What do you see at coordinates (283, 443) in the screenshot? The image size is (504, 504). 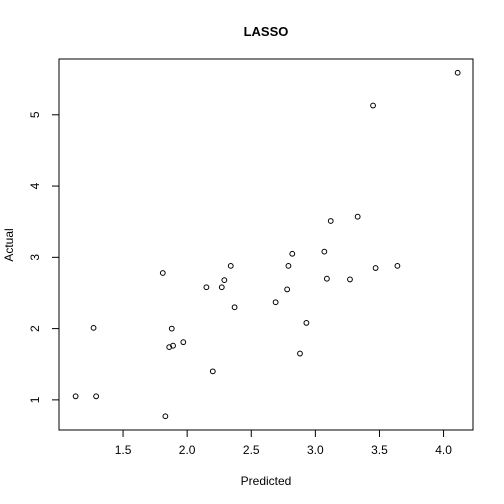 I see `x-axis: 1.5 2.0 2.5 3.0 3.5 4.0` at bounding box center [283, 443].